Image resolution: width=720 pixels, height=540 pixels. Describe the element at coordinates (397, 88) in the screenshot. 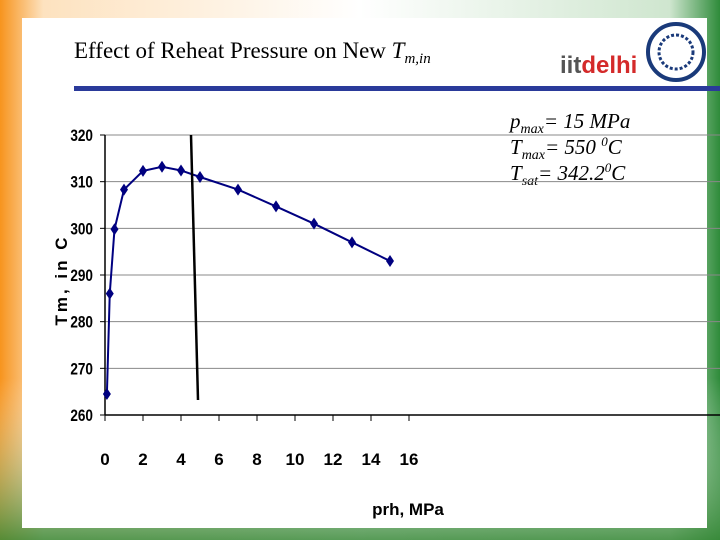

I see `title-rule` at that location.